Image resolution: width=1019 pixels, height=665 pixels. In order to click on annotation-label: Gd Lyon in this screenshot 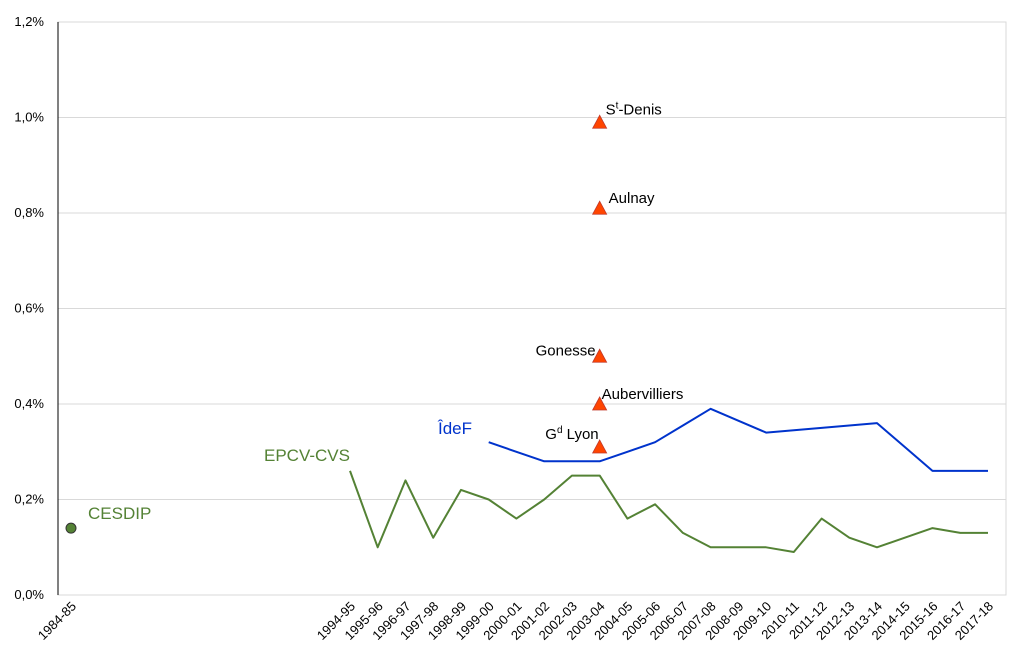, I will do `click(571, 434)`.